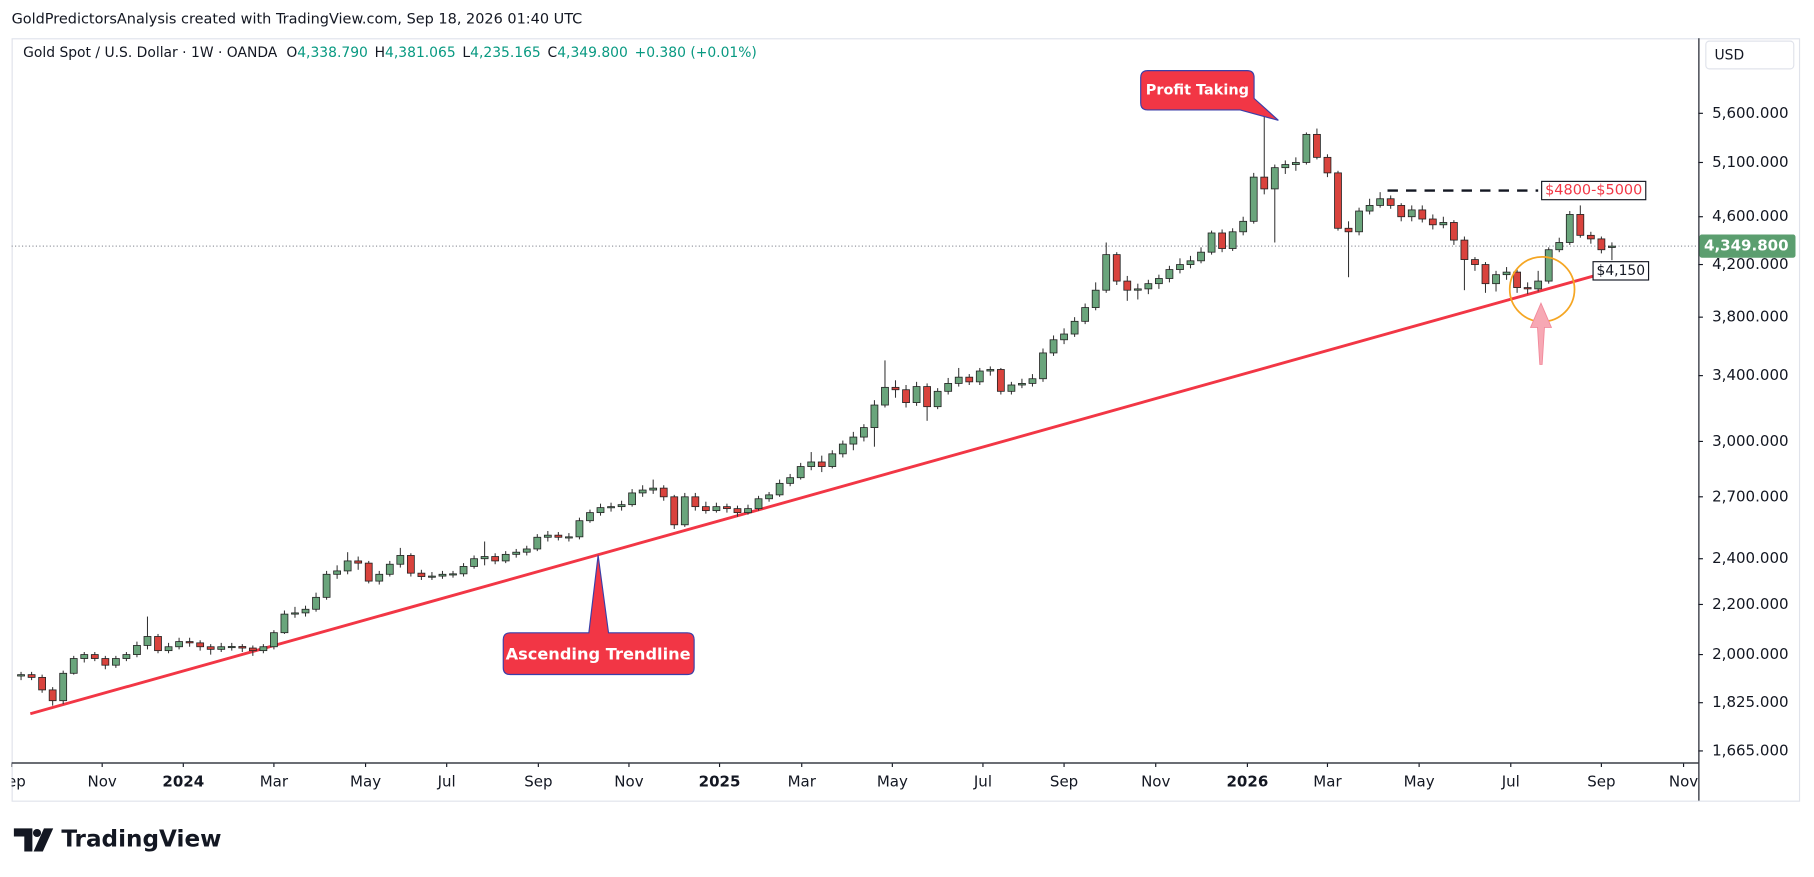 The width and height of the screenshot is (1814, 877). Describe the element at coordinates (1747, 246) in the screenshot. I see `last-price-box` at that location.